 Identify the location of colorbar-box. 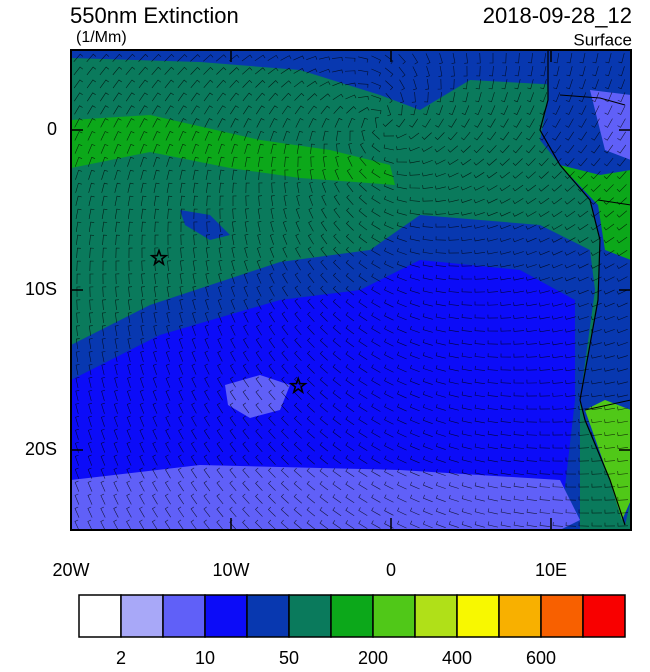
(478, 616).